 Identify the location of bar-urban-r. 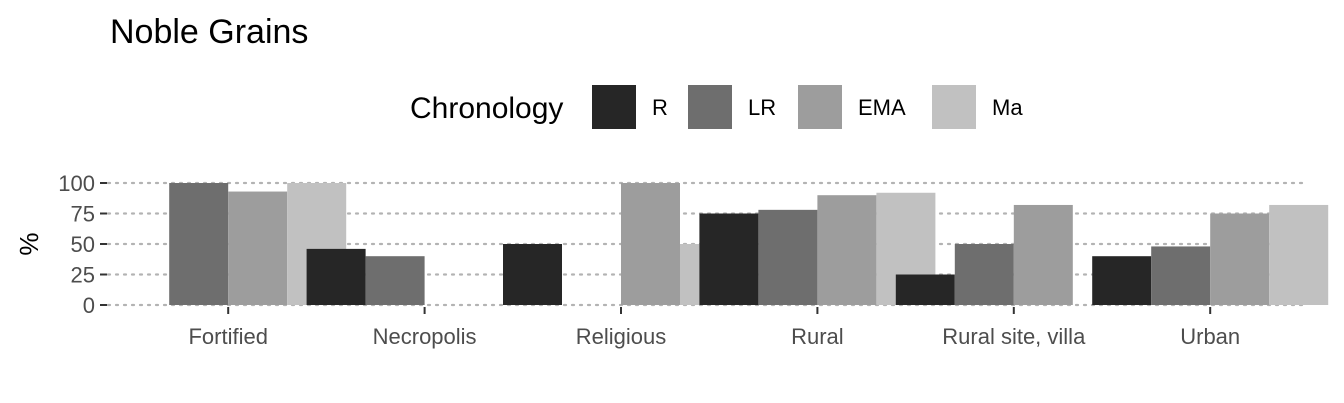
(1122, 280).